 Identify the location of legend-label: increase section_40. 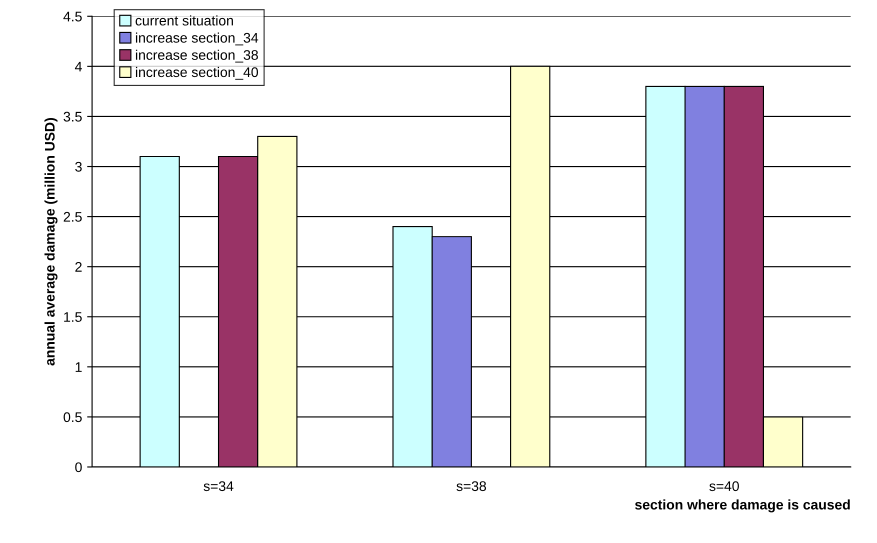
(197, 73).